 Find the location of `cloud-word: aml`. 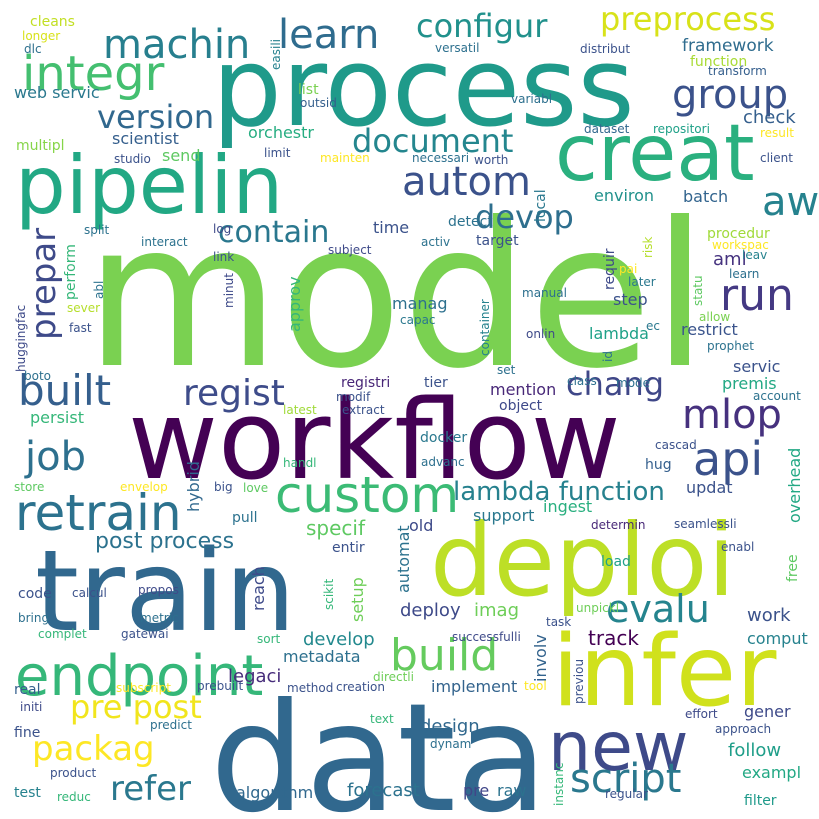

cloud-word: aml is located at coordinates (730, 259).